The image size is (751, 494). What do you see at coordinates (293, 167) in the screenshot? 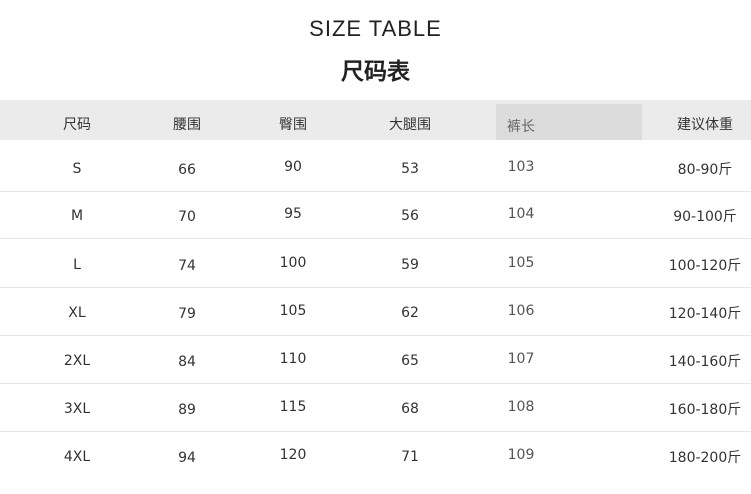
I see `table-cell: 90` at bounding box center [293, 167].